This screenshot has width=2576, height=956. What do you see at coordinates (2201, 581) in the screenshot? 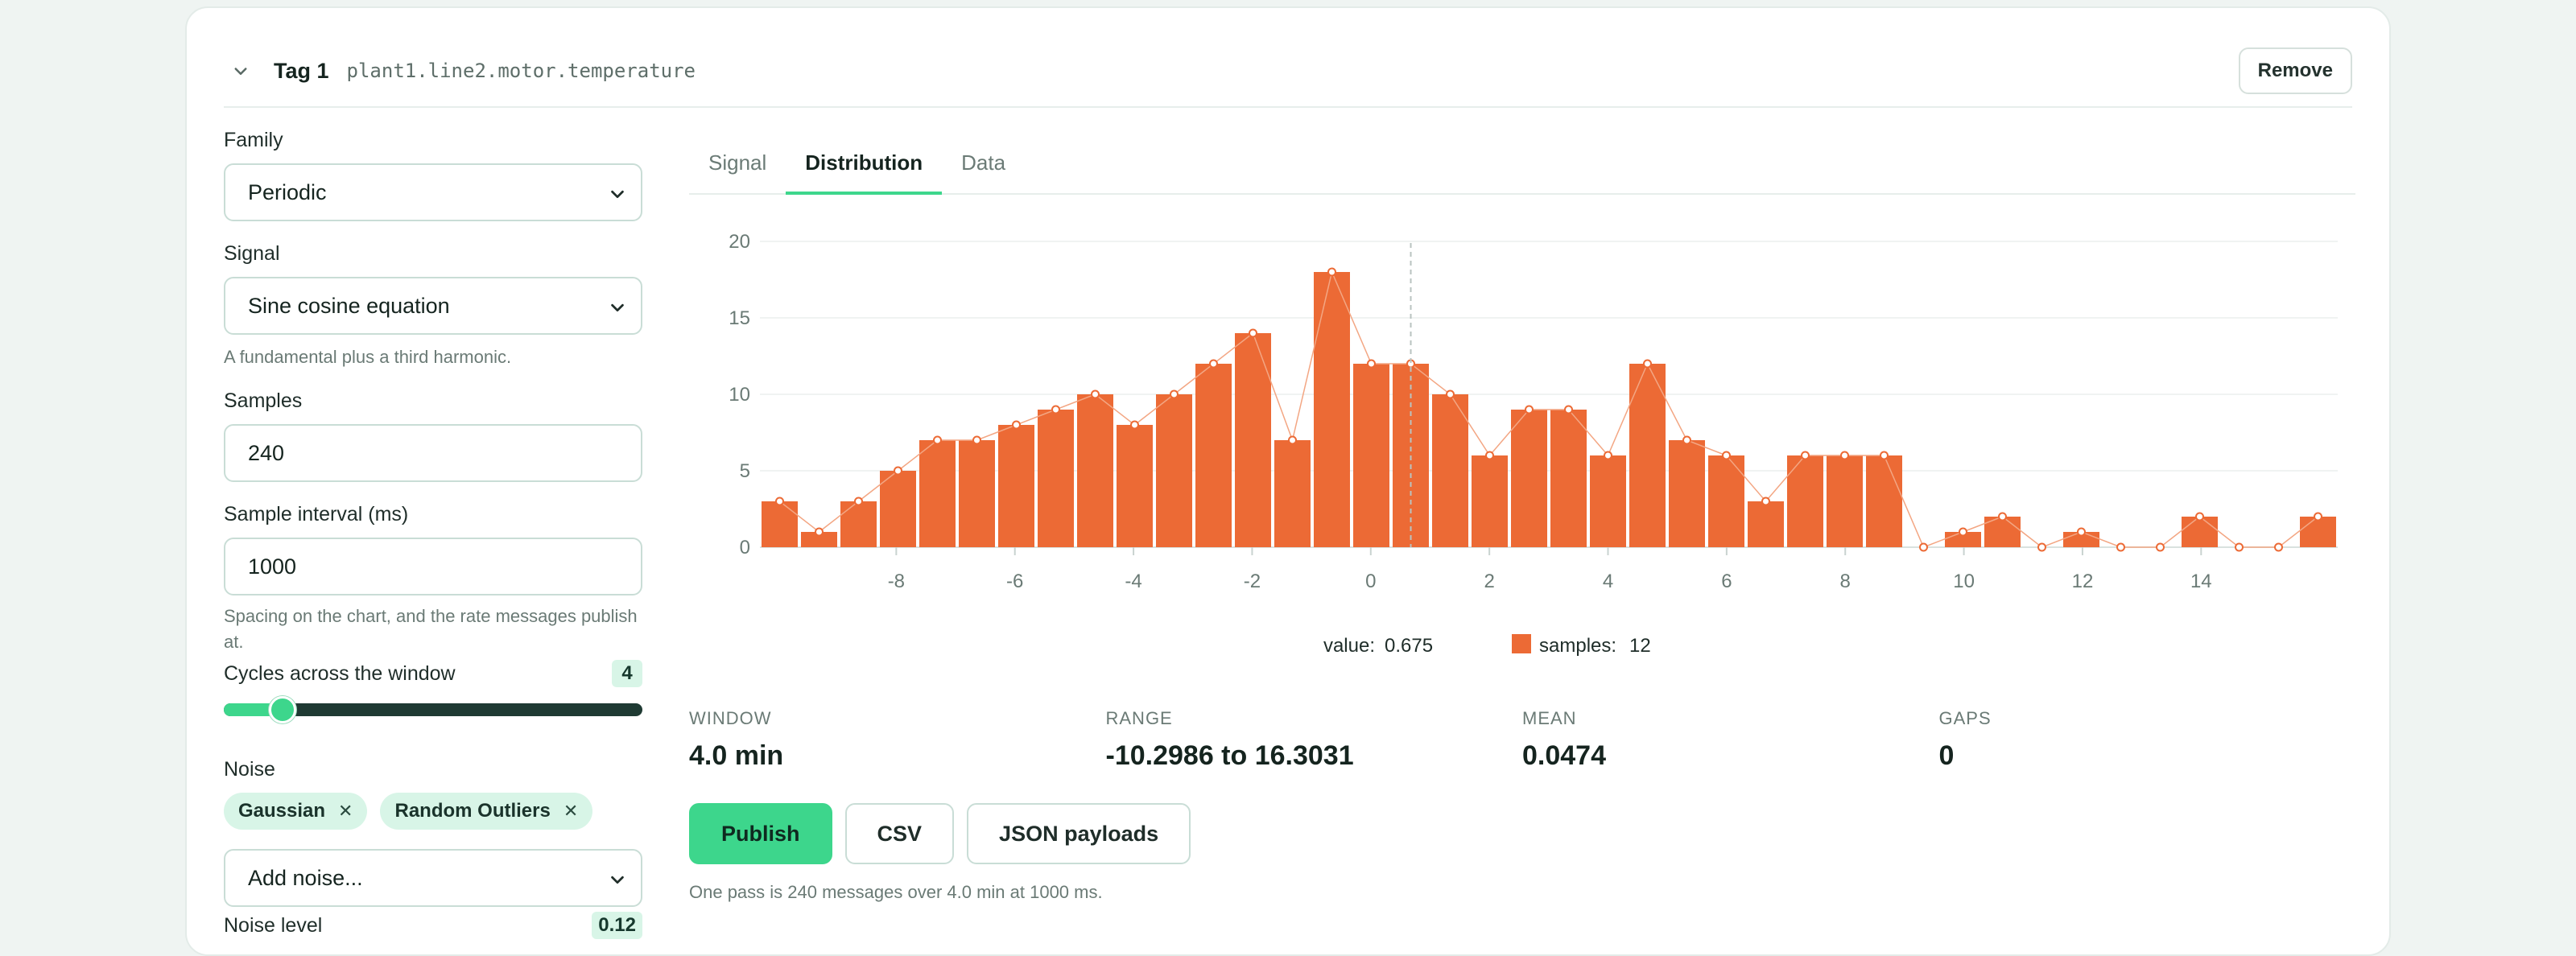
I see `x-tick-label: 14` at bounding box center [2201, 581].